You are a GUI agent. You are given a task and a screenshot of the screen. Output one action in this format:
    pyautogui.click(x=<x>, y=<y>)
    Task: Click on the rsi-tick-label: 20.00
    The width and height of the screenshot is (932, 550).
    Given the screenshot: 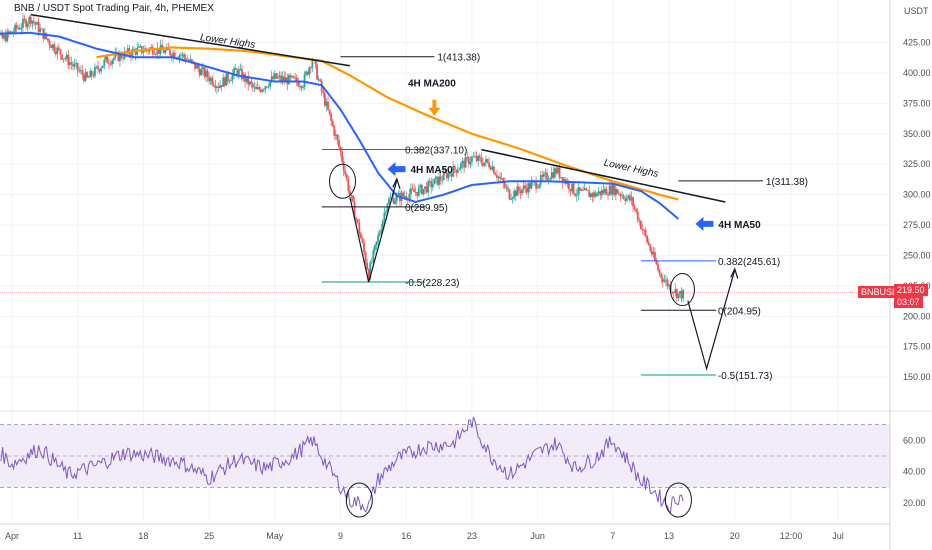 What is the action you would take?
    pyautogui.click(x=914, y=503)
    